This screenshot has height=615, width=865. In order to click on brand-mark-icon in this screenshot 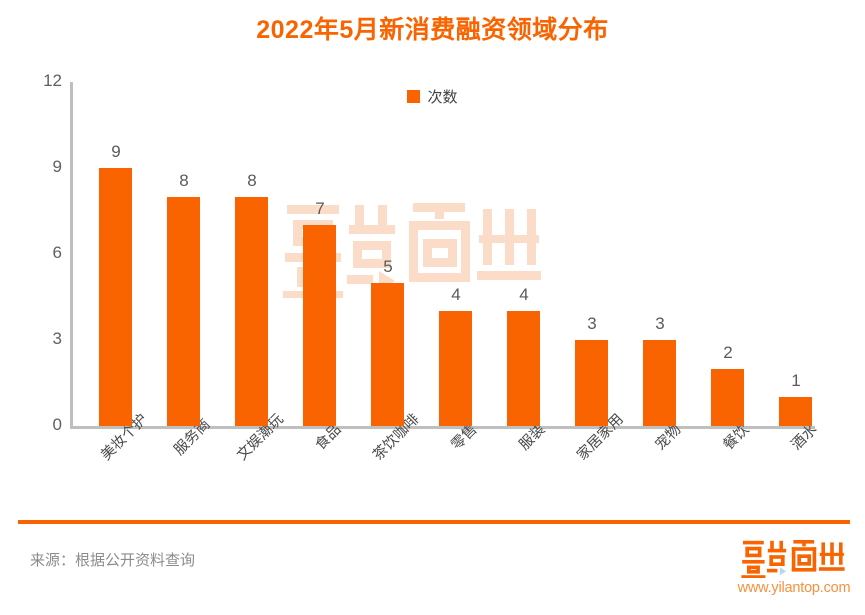, I will do `click(793, 559)`.